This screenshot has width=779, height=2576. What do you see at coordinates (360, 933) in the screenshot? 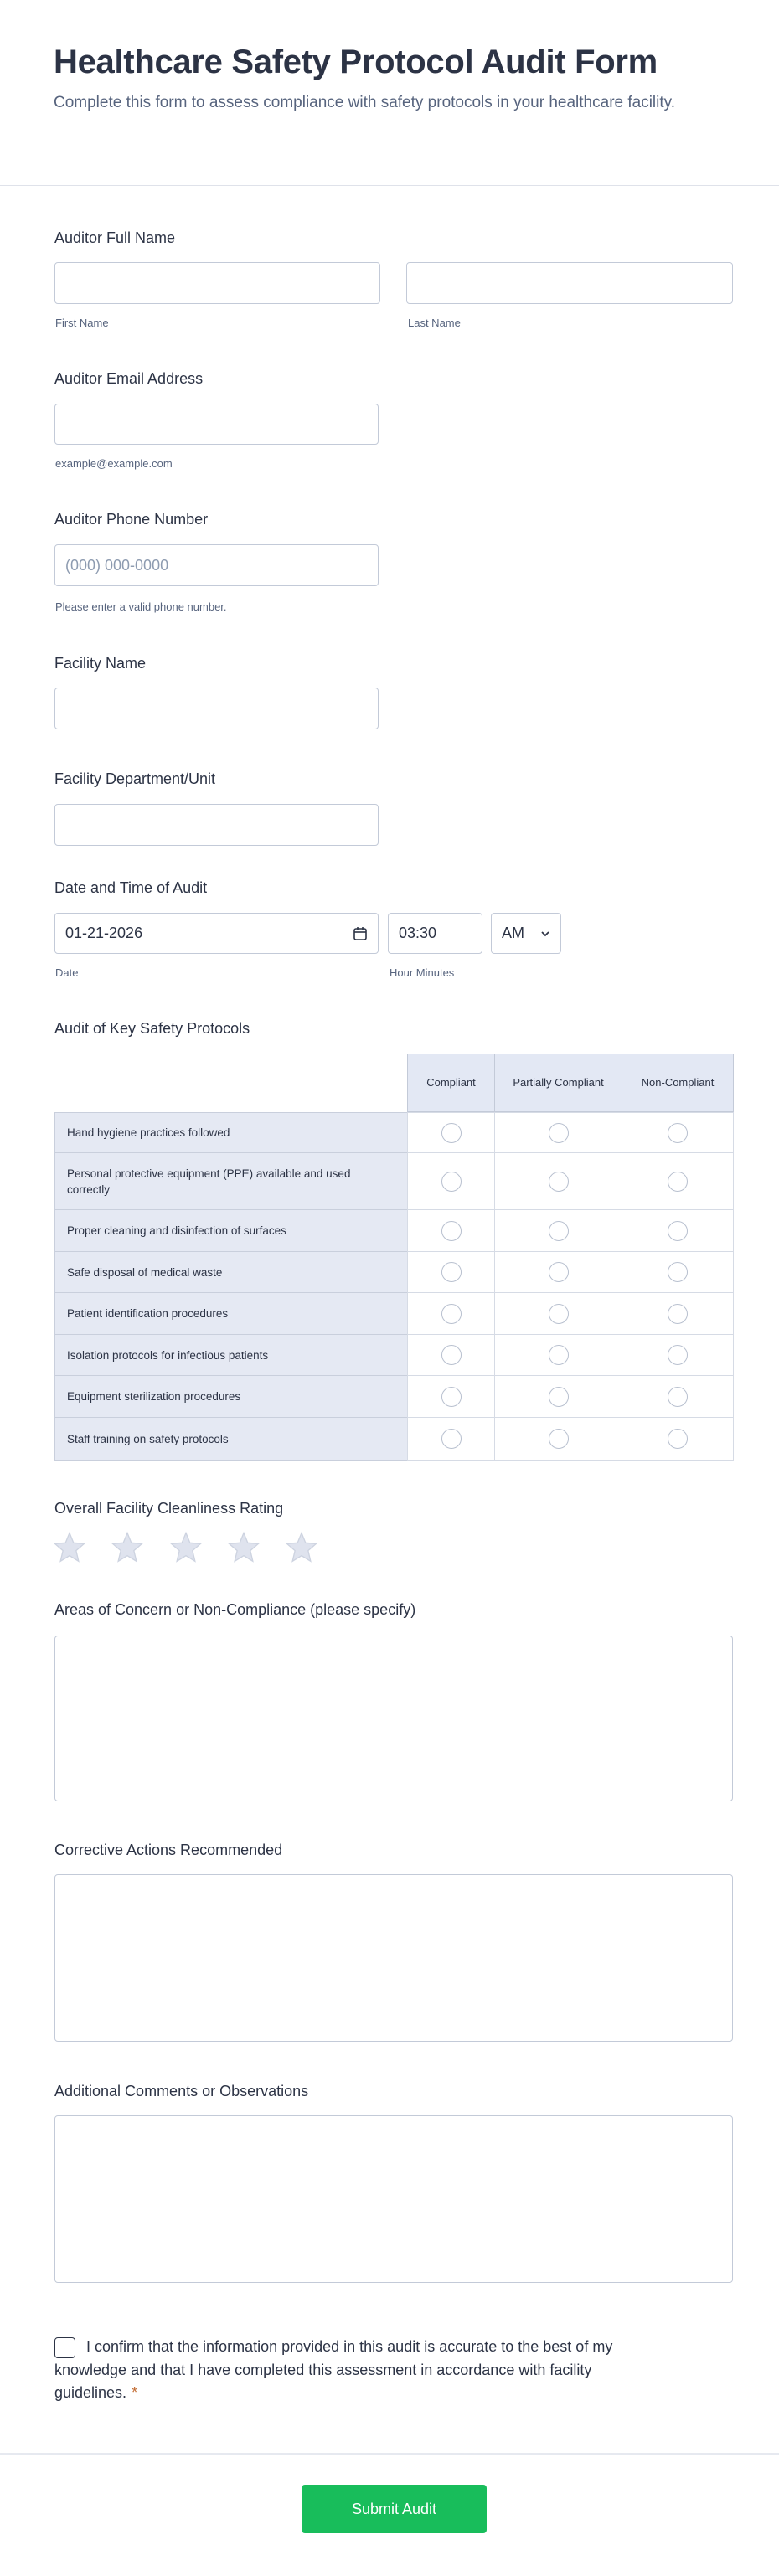
I see `calendar-icon` at bounding box center [360, 933].